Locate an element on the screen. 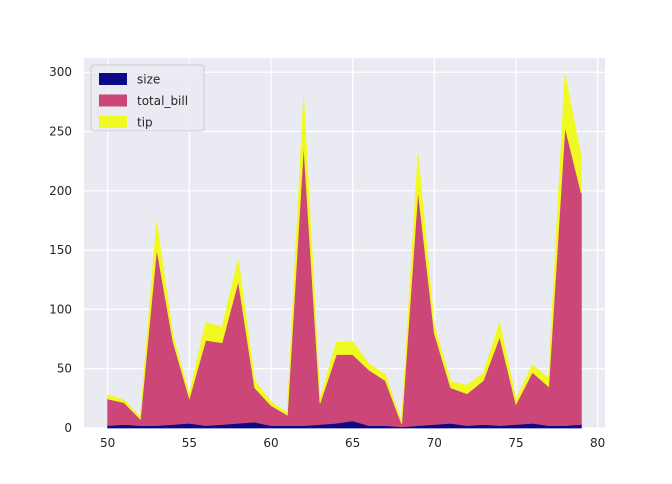 The image size is (672, 484). y-tick-label: 150 is located at coordinates (60, 250).